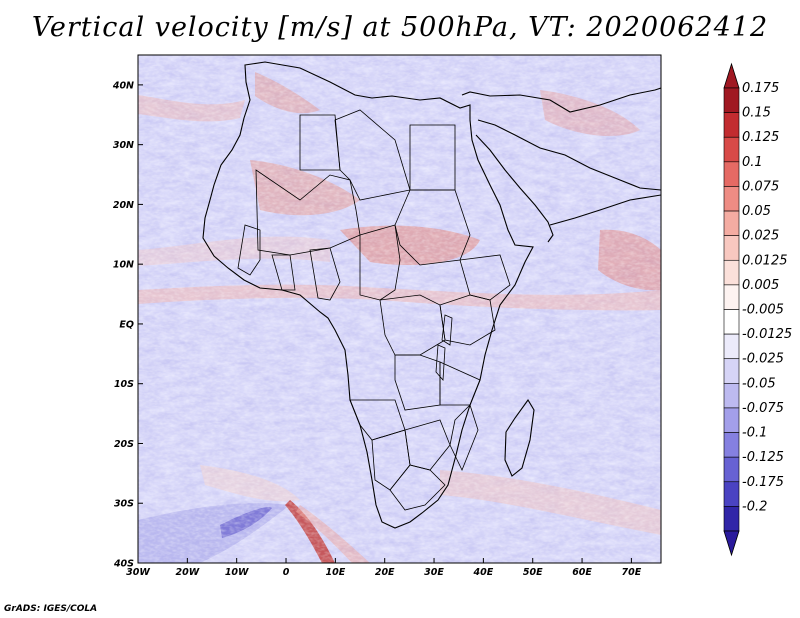 This screenshot has height=618, width=800. What do you see at coordinates (123, 265) in the screenshot?
I see `lat-tick-label: 10N` at bounding box center [123, 265].